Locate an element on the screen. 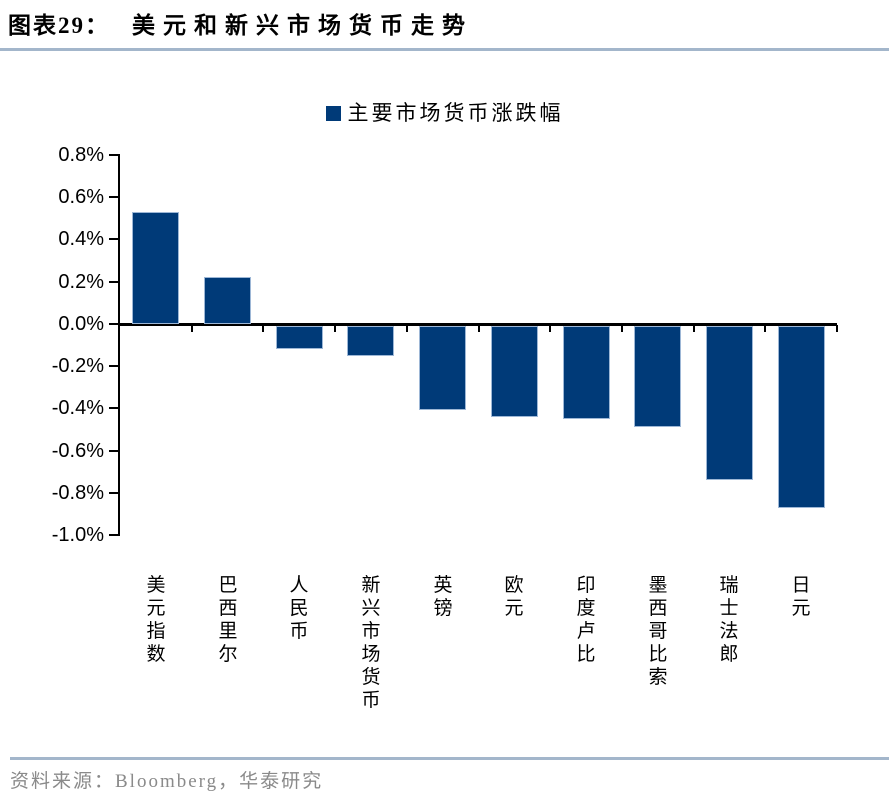 The image size is (889, 809). y-tick-label: -0.6% is located at coordinates (77, 451).